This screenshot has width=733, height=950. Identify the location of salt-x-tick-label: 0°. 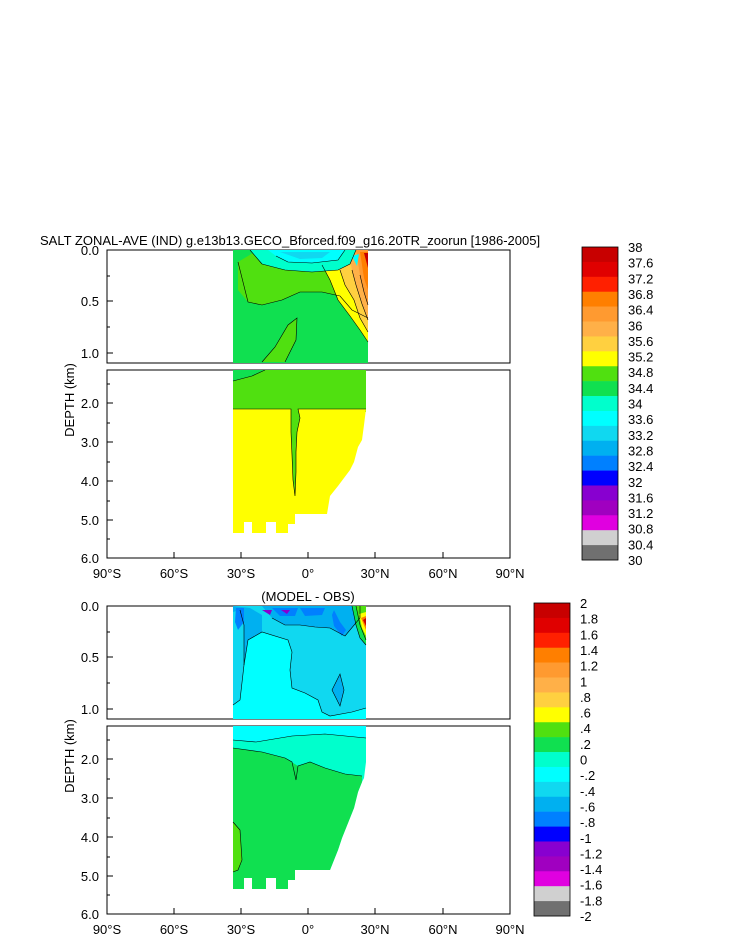
(308, 573).